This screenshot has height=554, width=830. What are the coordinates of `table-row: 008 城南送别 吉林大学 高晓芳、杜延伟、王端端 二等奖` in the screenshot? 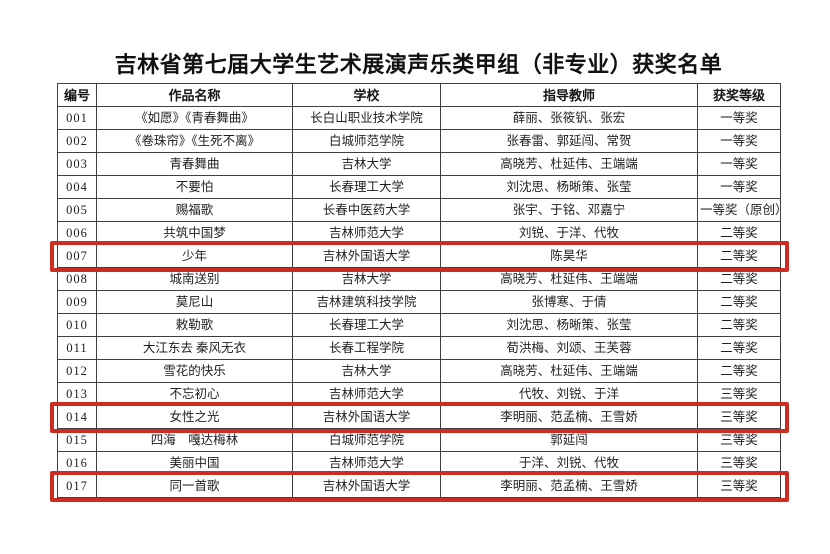 It's located at (419, 279).